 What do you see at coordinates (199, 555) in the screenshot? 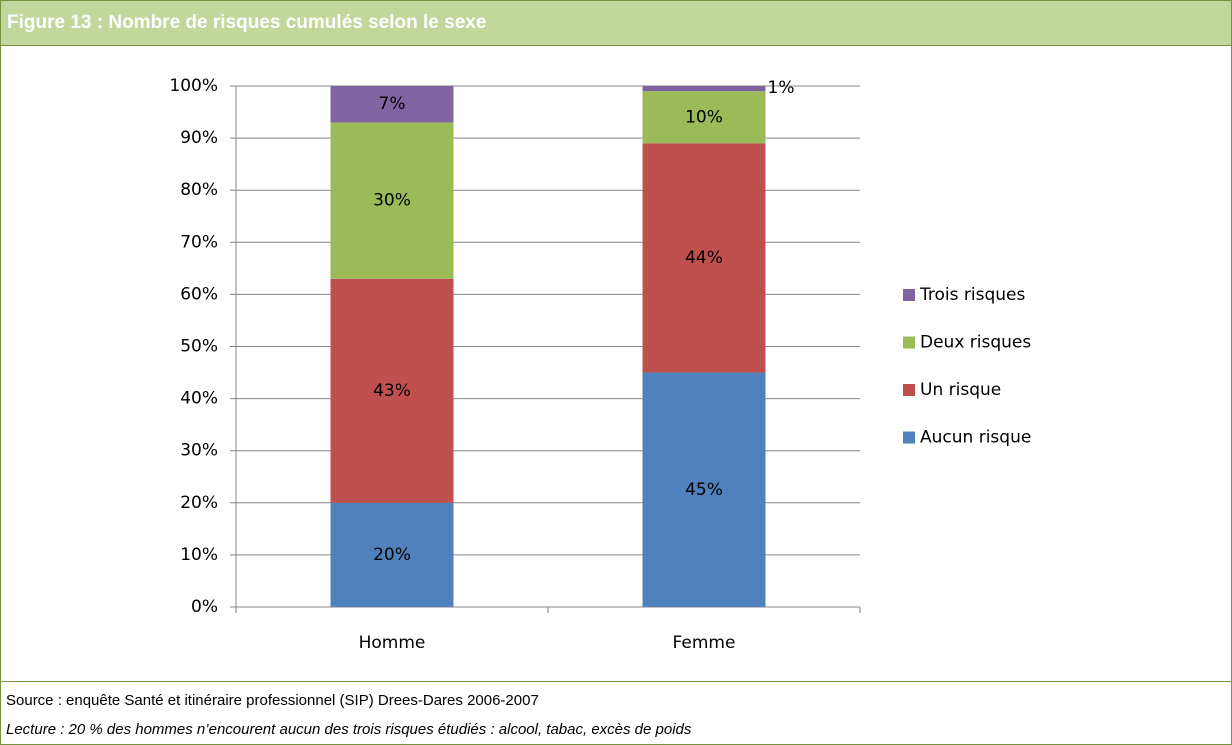
I see `y-tick-label: 10%` at bounding box center [199, 555].